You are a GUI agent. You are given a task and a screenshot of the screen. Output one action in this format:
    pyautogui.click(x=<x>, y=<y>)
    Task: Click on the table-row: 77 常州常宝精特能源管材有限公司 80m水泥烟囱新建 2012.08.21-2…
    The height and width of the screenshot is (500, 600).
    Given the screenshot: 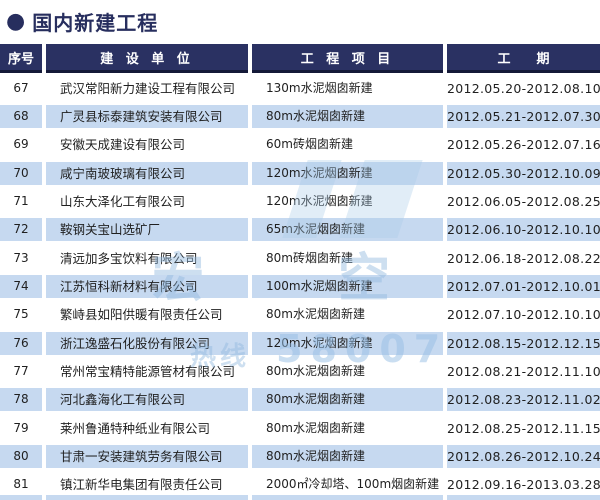 What is the action you would take?
    pyautogui.click(x=300, y=371)
    